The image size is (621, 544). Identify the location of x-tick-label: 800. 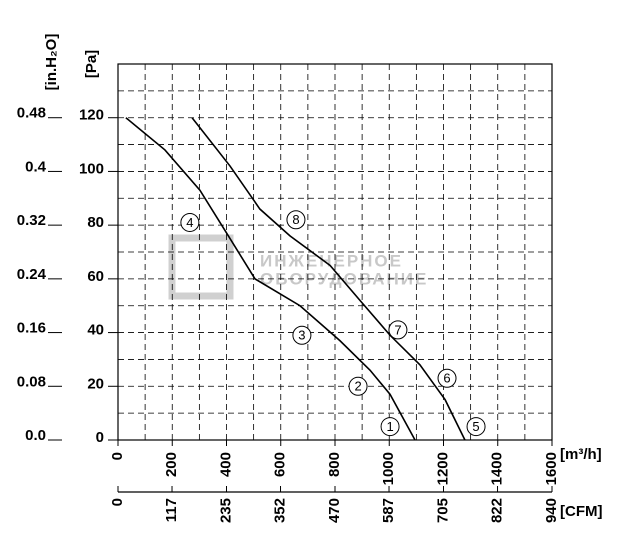
(334, 464).